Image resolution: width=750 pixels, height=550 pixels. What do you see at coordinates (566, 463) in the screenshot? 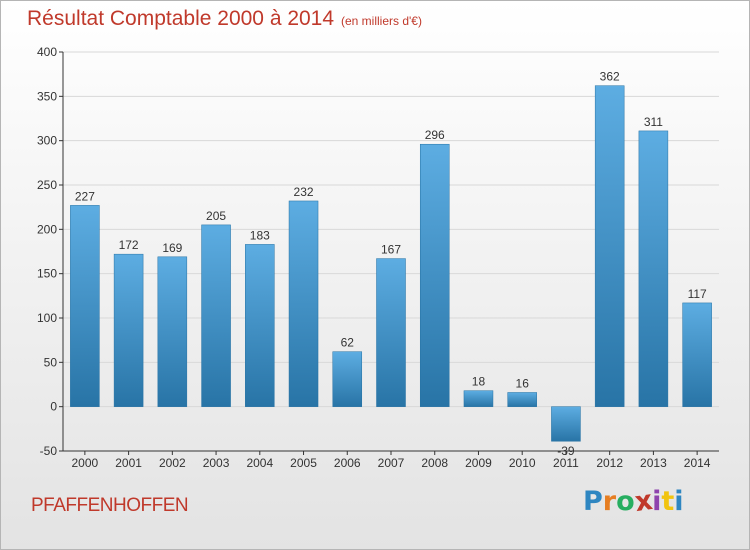
I see `x-tick-label: 2011` at bounding box center [566, 463].